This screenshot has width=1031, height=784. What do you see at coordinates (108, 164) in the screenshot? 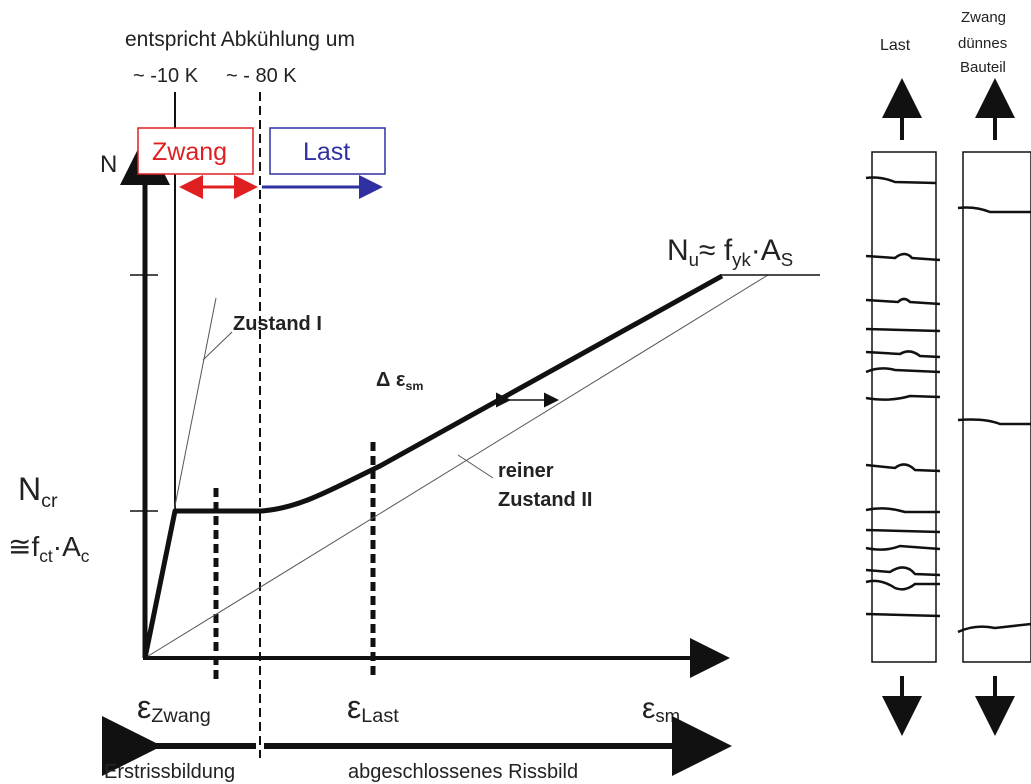
I see `y-axis-label: N` at bounding box center [108, 164].